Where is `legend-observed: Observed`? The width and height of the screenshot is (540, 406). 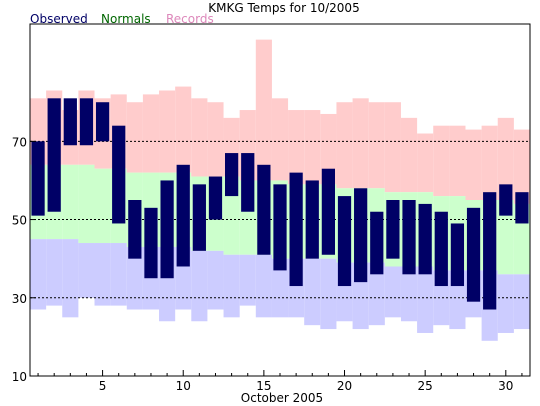
legend-observed: Observed is located at coordinates (59, 19).